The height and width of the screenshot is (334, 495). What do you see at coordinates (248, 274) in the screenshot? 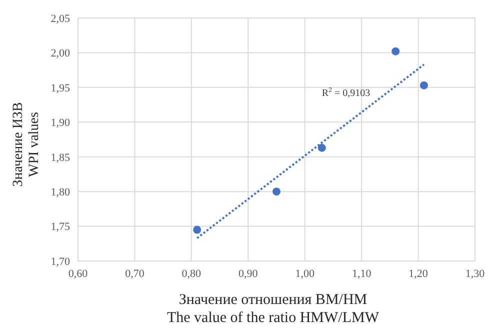
I see `x-tick-label: 0,90` at bounding box center [248, 274].